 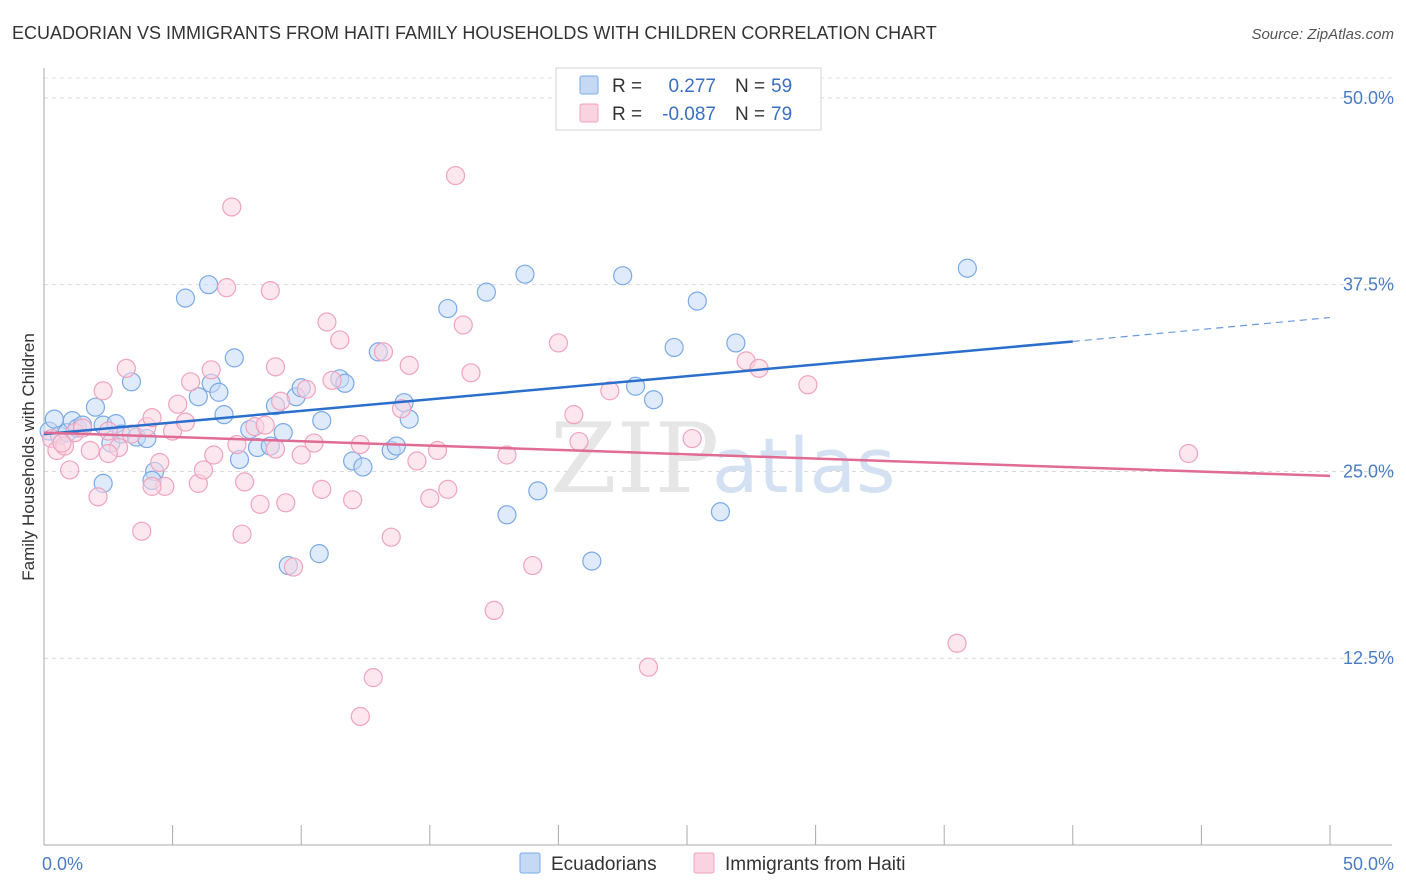 I want to click on stats-legend-box, so click(x=688, y=99).